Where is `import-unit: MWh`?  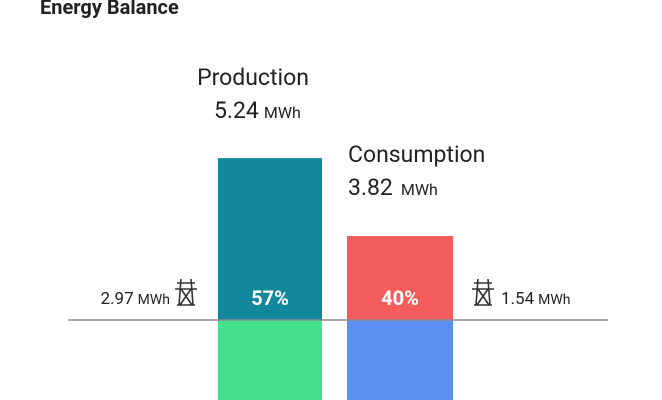 import-unit: MWh is located at coordinates (554, 300).